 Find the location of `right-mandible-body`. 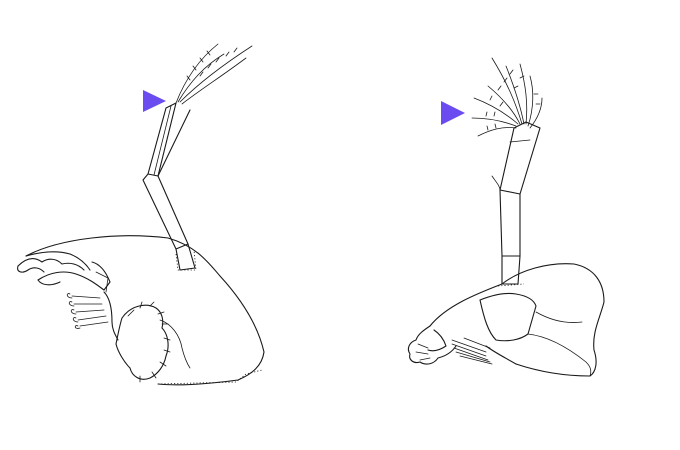

right-mandible-body is located at coordinates (506, 320).